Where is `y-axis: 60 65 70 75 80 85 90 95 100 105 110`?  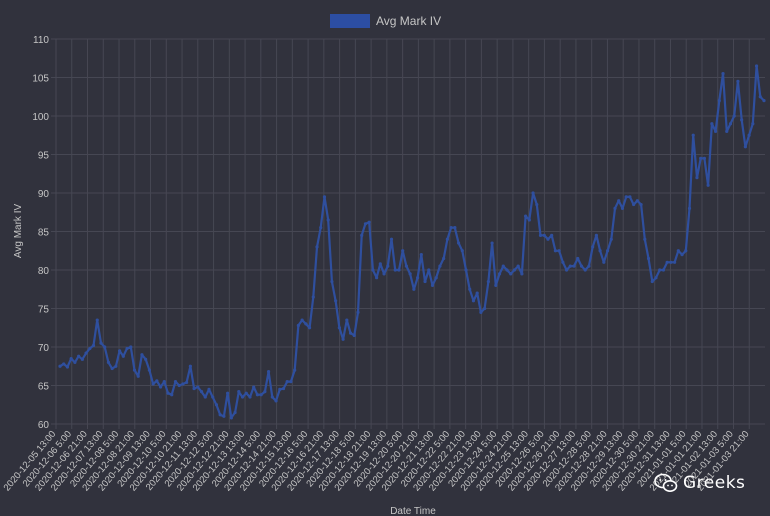 y-axis: 60 65 70 75 80 85 90 95 100 105 110 is located at coordinates (40, 233).